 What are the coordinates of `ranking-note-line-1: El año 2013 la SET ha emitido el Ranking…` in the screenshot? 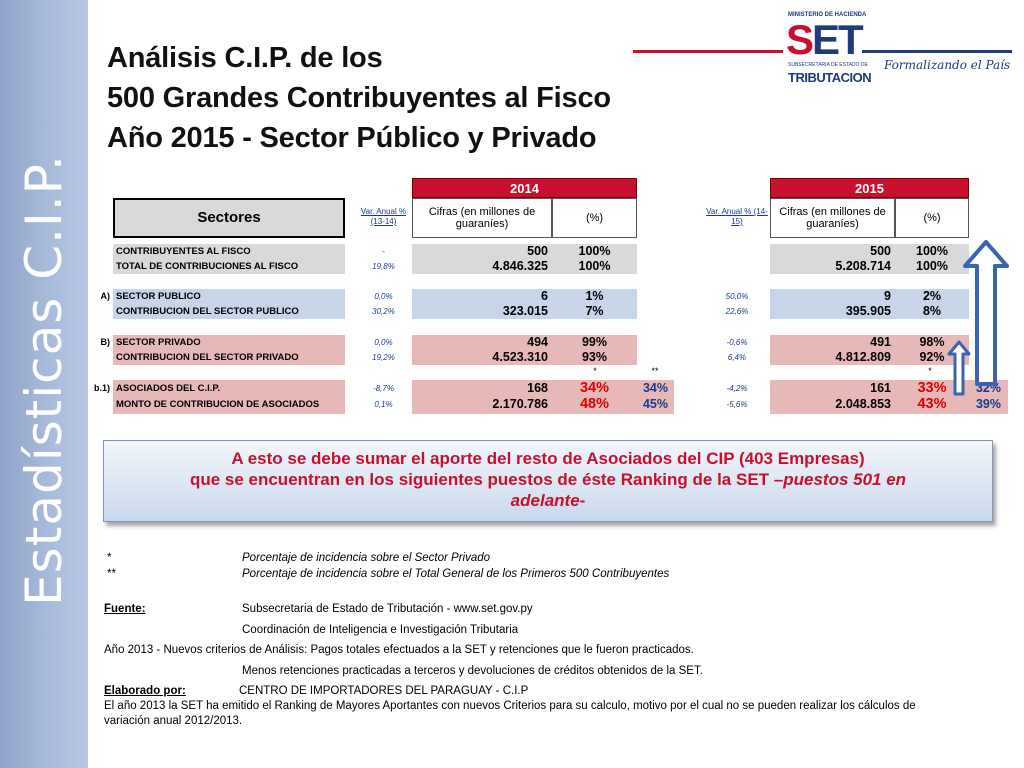 It's located at (510, 706).